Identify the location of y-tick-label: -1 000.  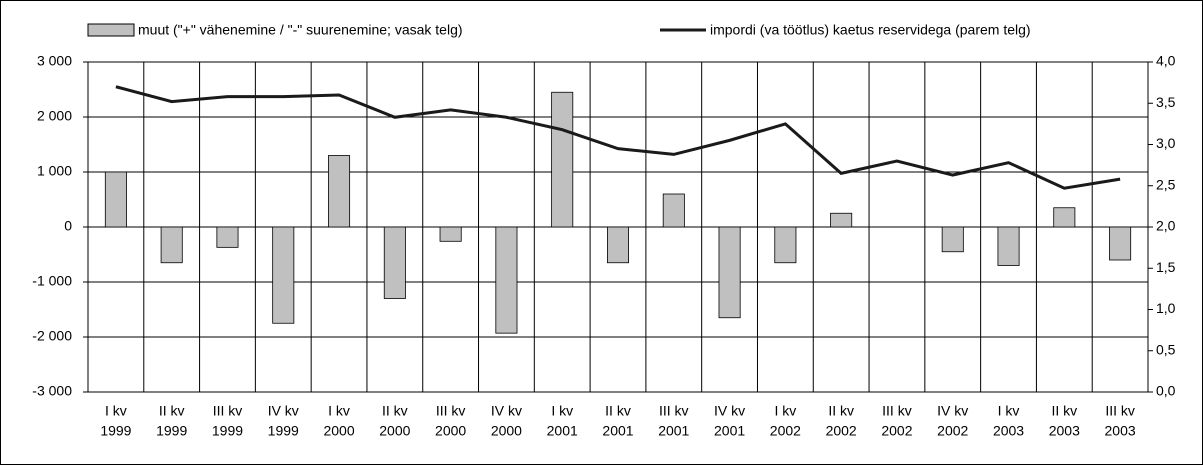
(52, 281).